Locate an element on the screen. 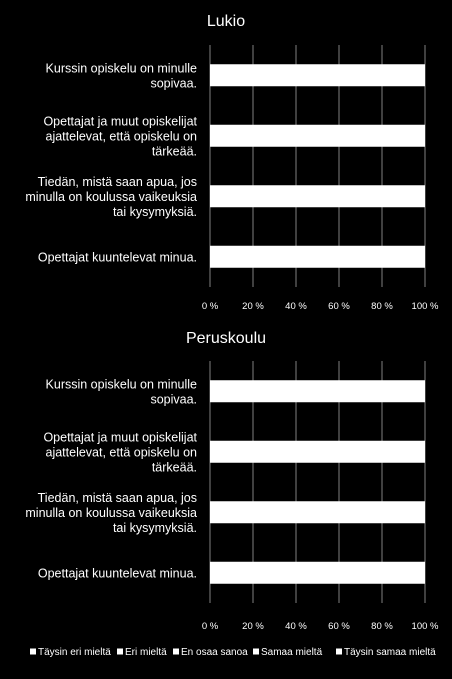  legend-entry: Samaa mieltä is located at coordinates (292, 652).